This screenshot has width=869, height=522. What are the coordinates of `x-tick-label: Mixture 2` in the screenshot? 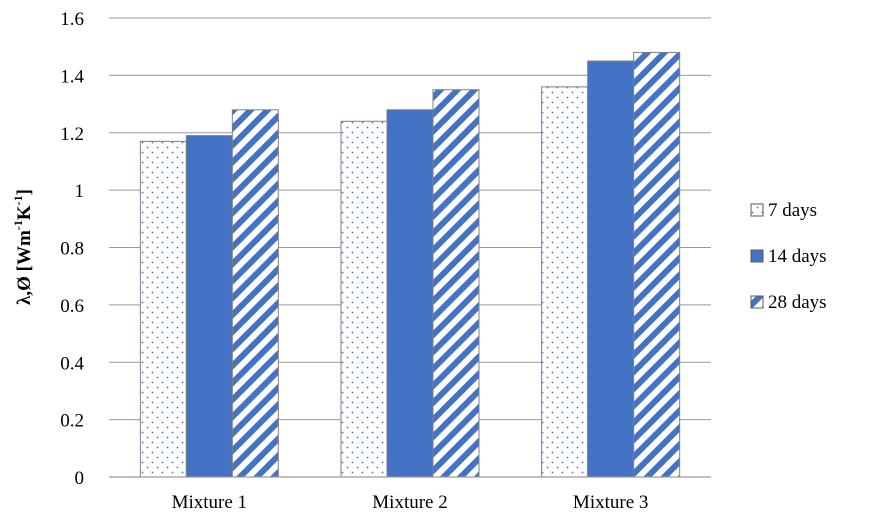 It's located at (409, 502).